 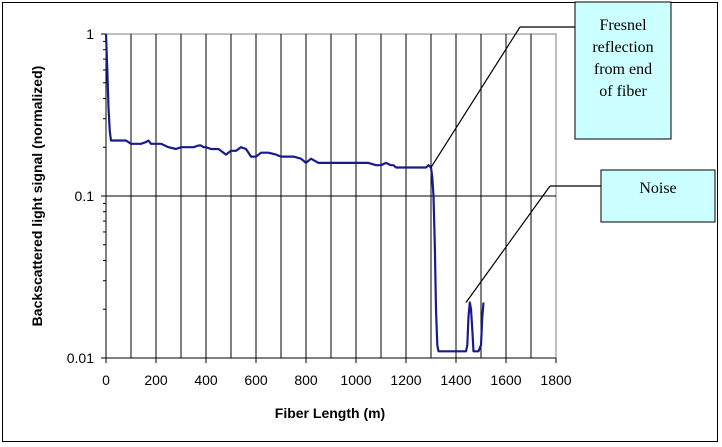 I want to click on y-tick-label: 1, so click(x=90, y=34).